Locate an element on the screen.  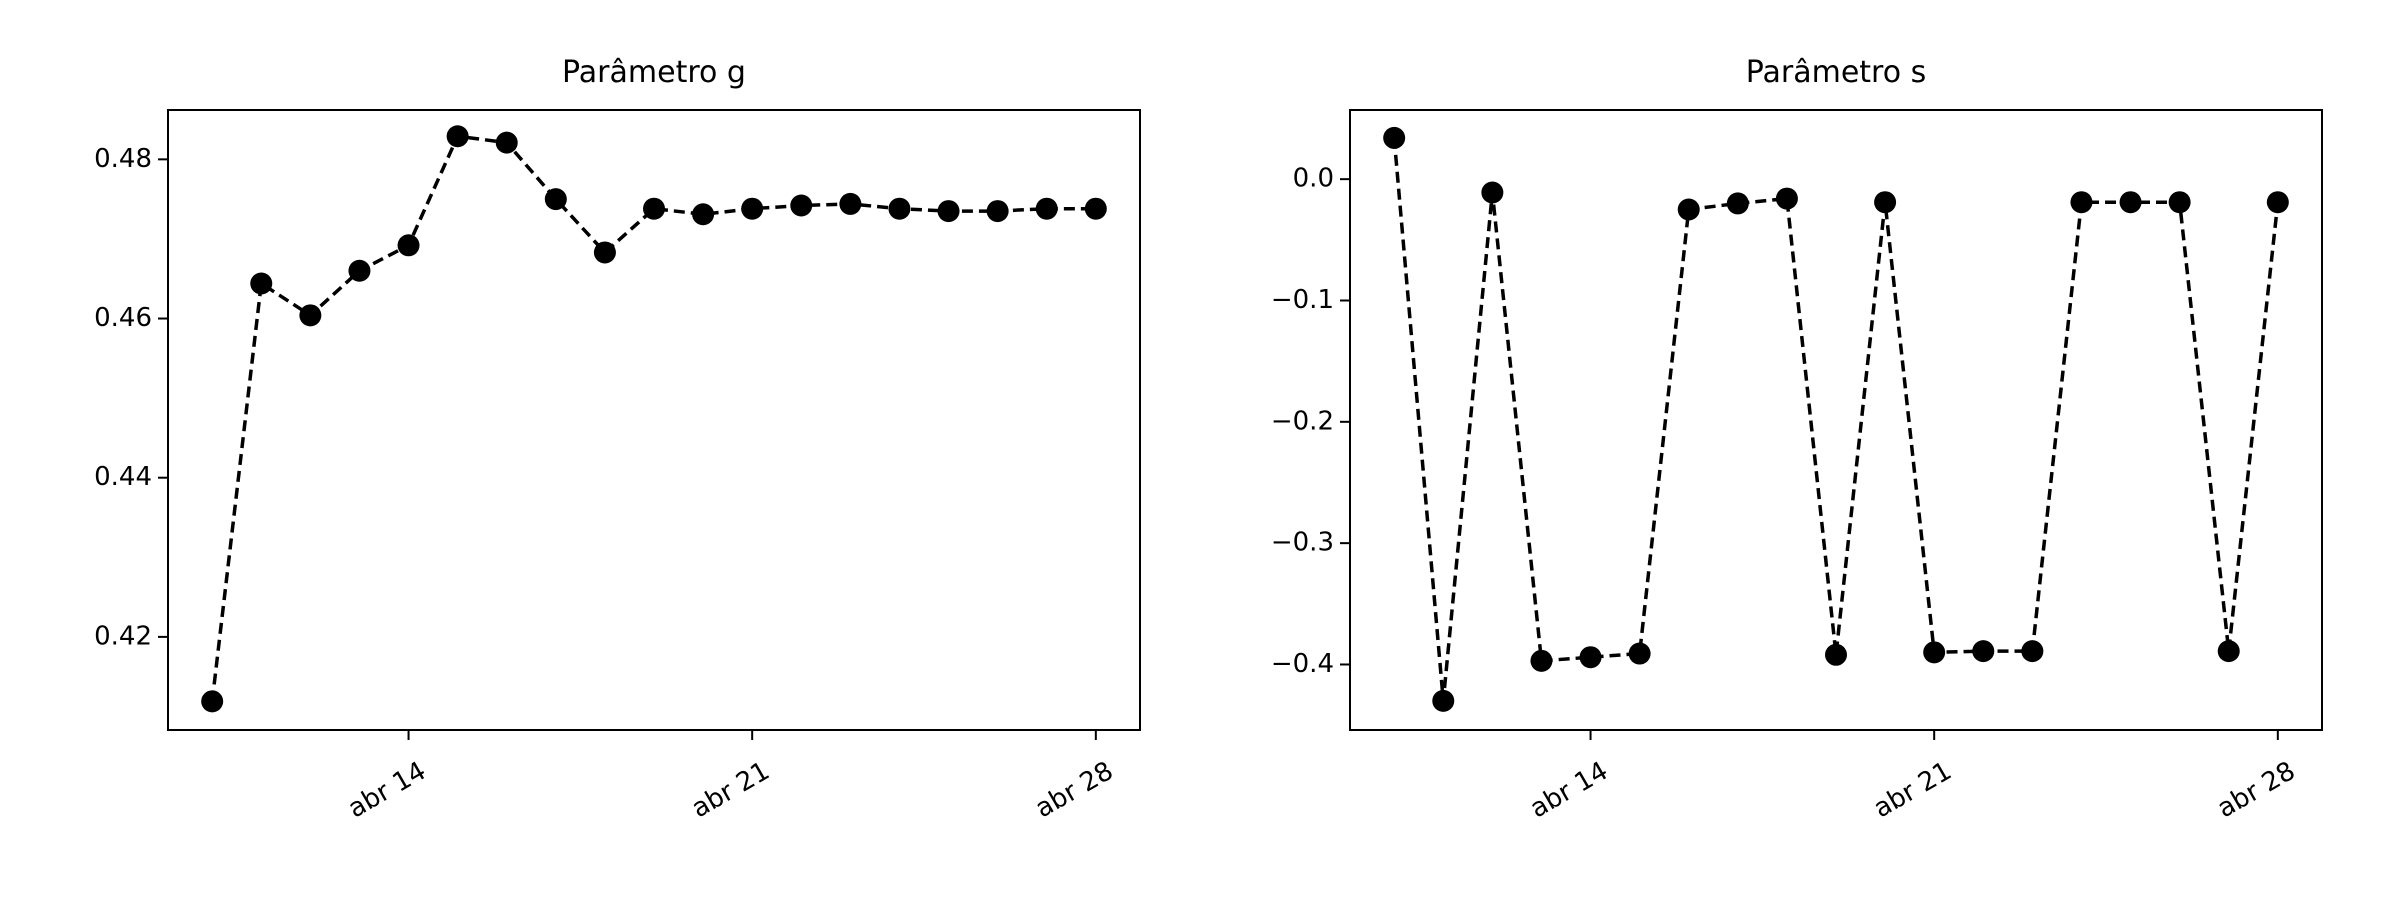
y-tick-label: 0.44 is located at coordinates (123, 477).